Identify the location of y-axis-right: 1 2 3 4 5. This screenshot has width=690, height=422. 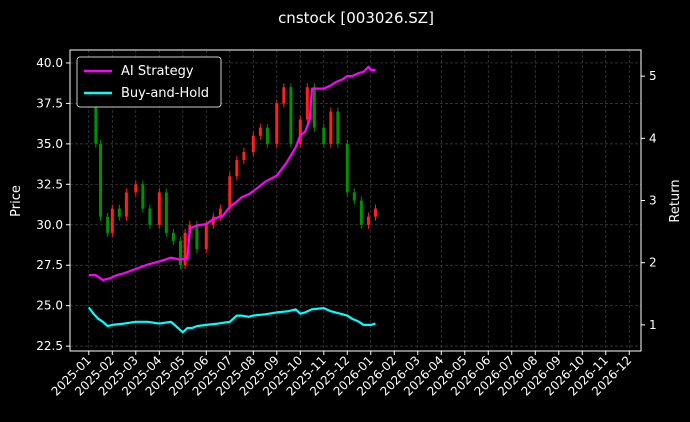
(649, 200).